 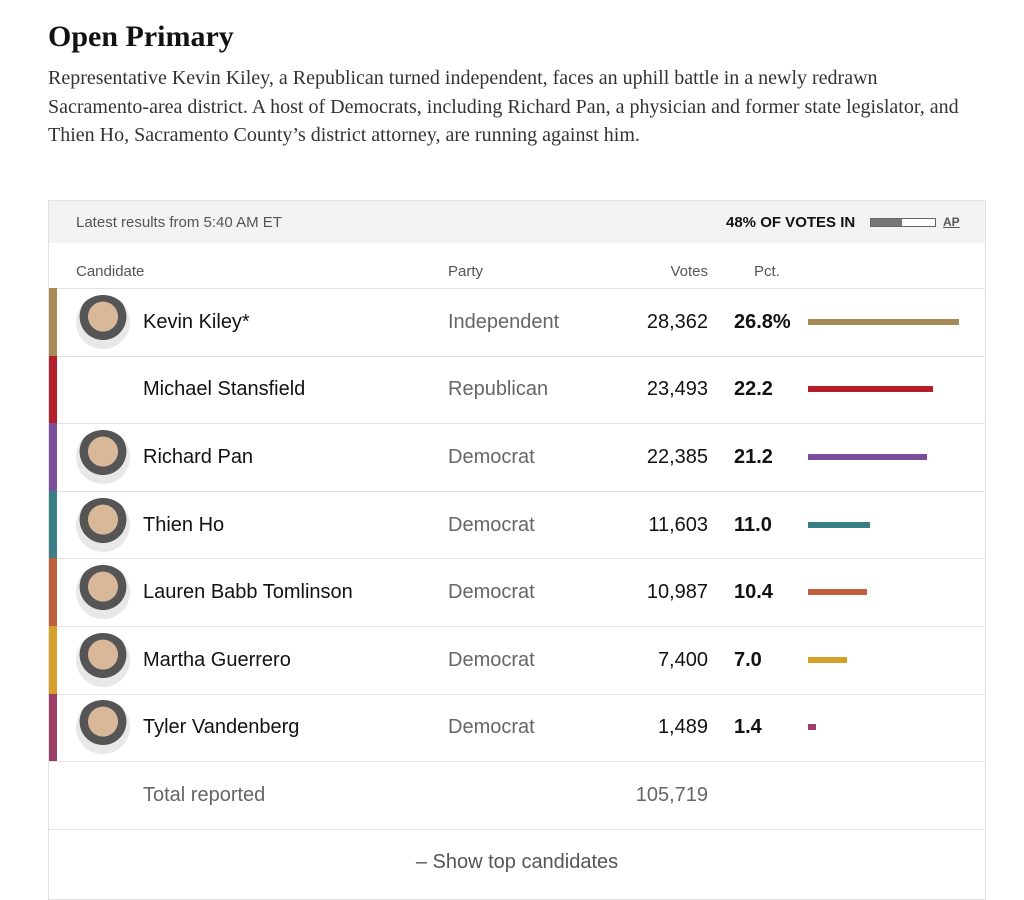 I want to click on votes: 23,493, so click(x=677, y=389).